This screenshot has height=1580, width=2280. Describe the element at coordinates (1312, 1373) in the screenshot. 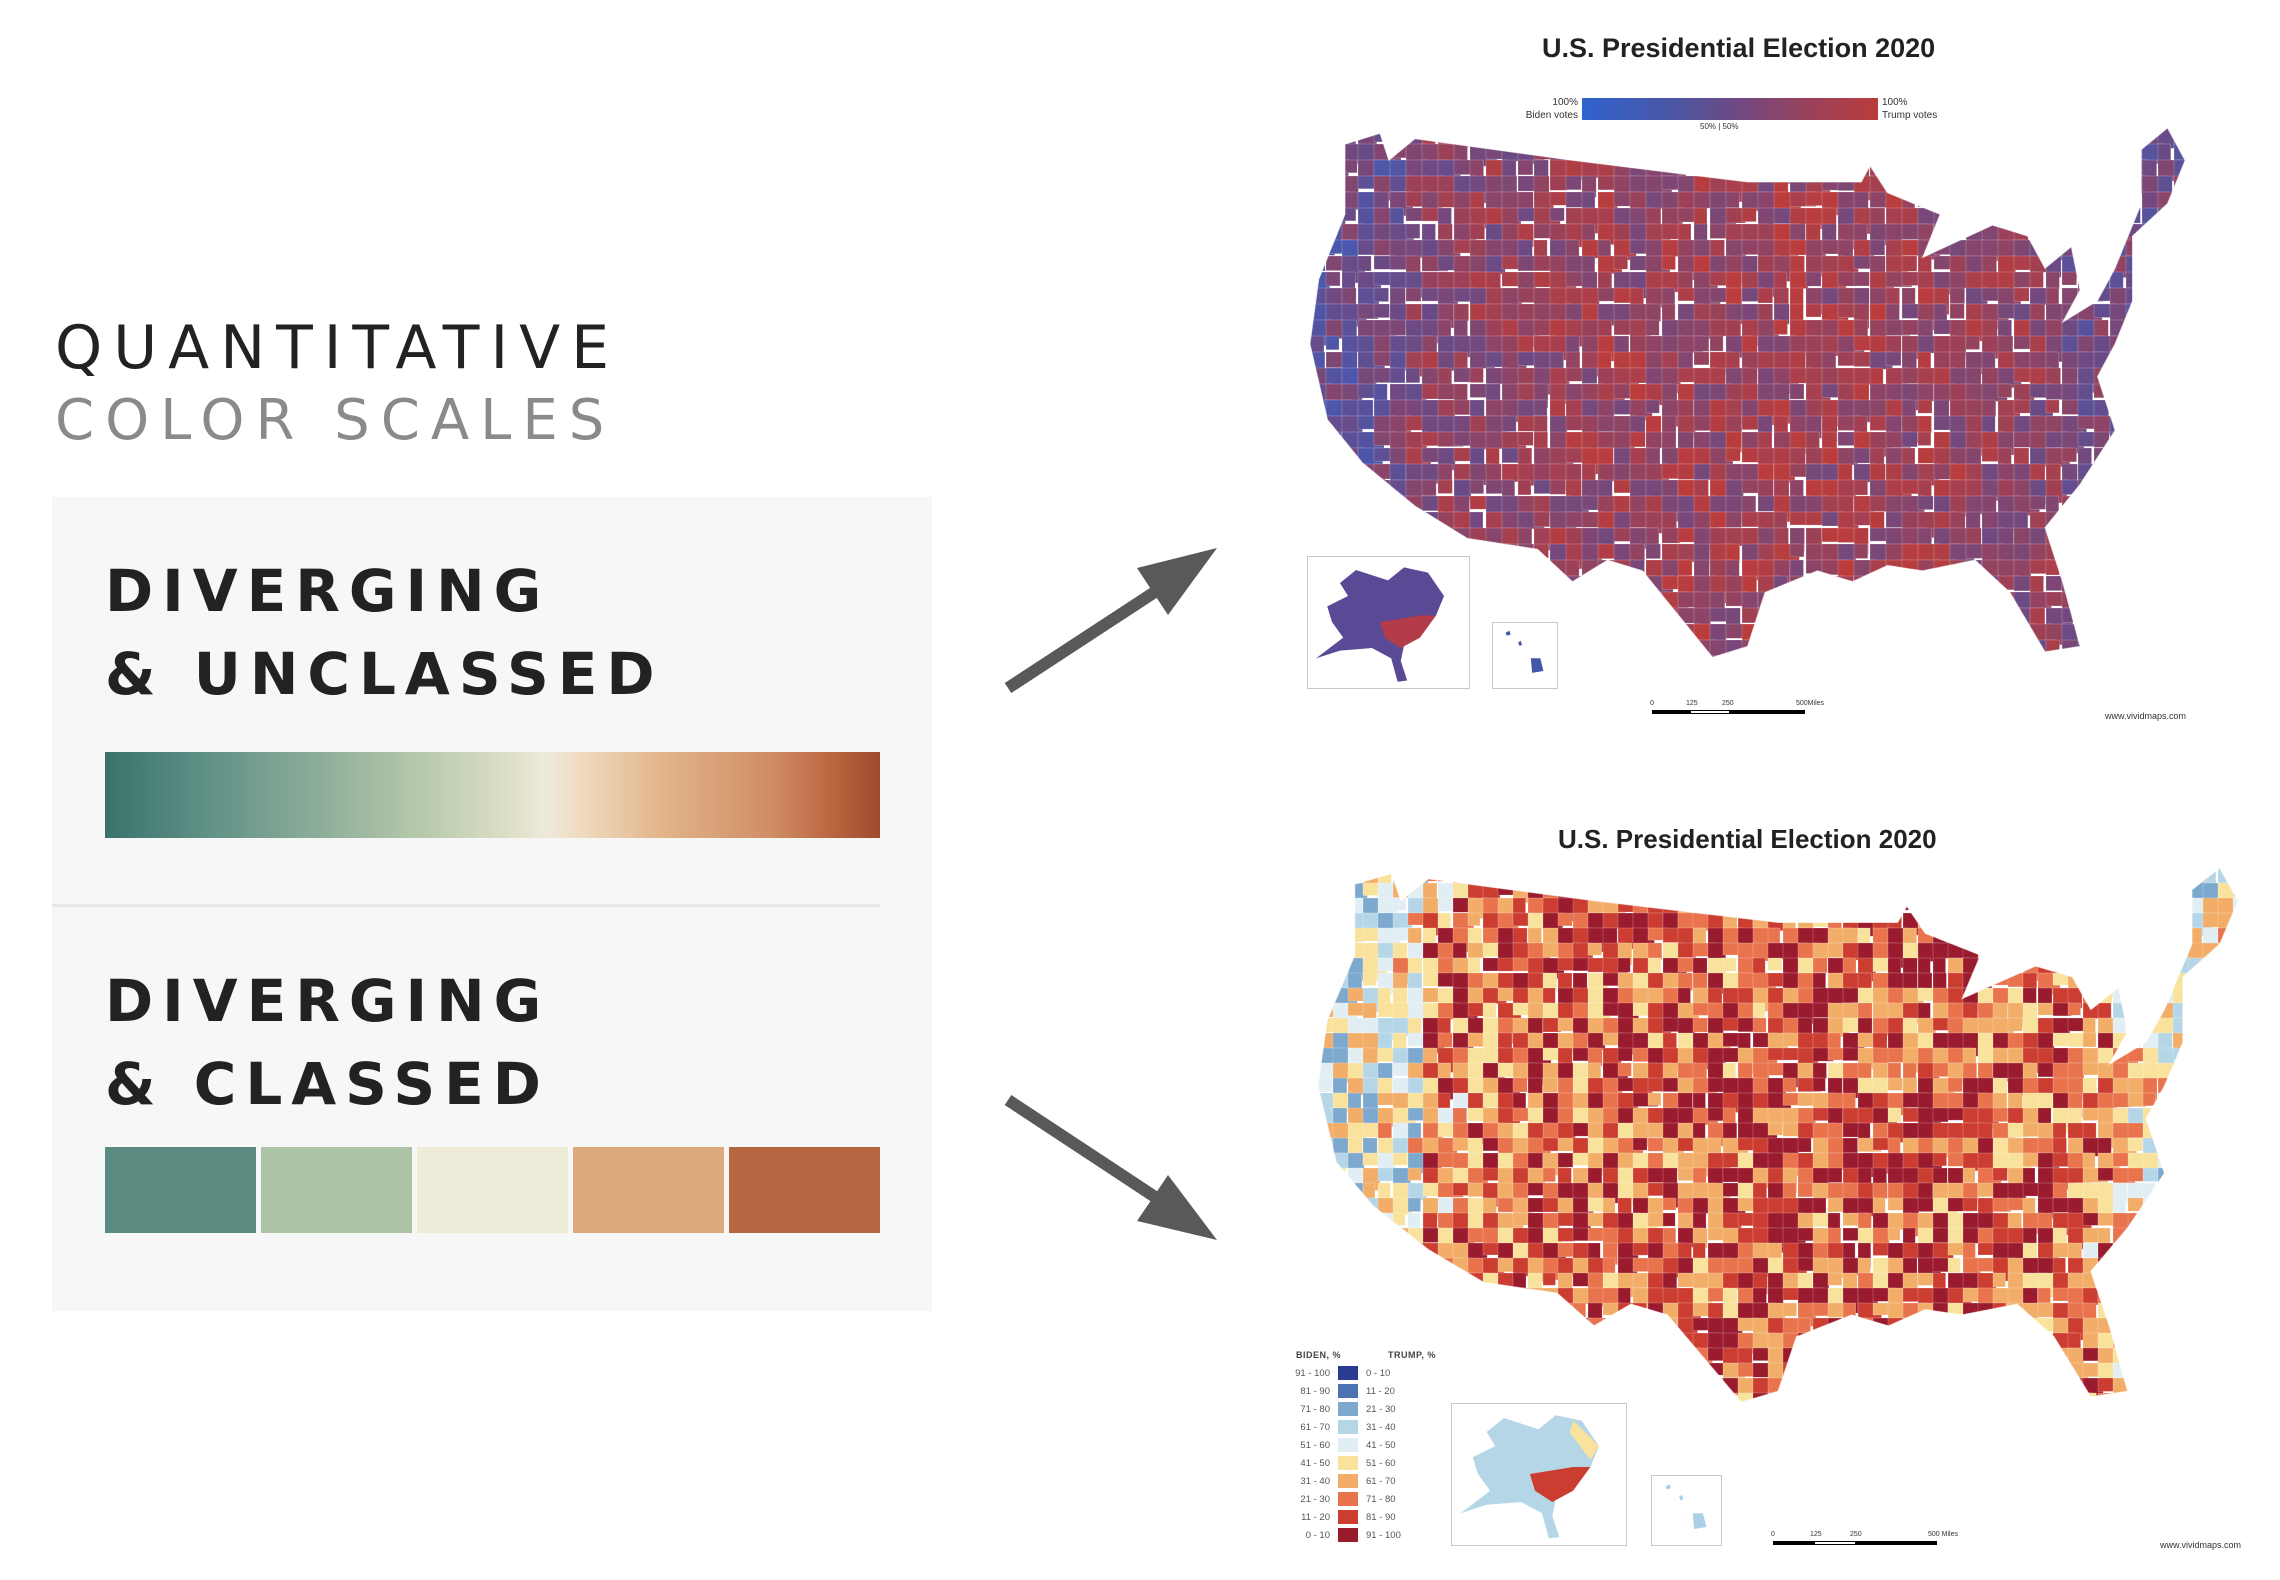

I see `legend-biden-range: 91 - 100` at that location.